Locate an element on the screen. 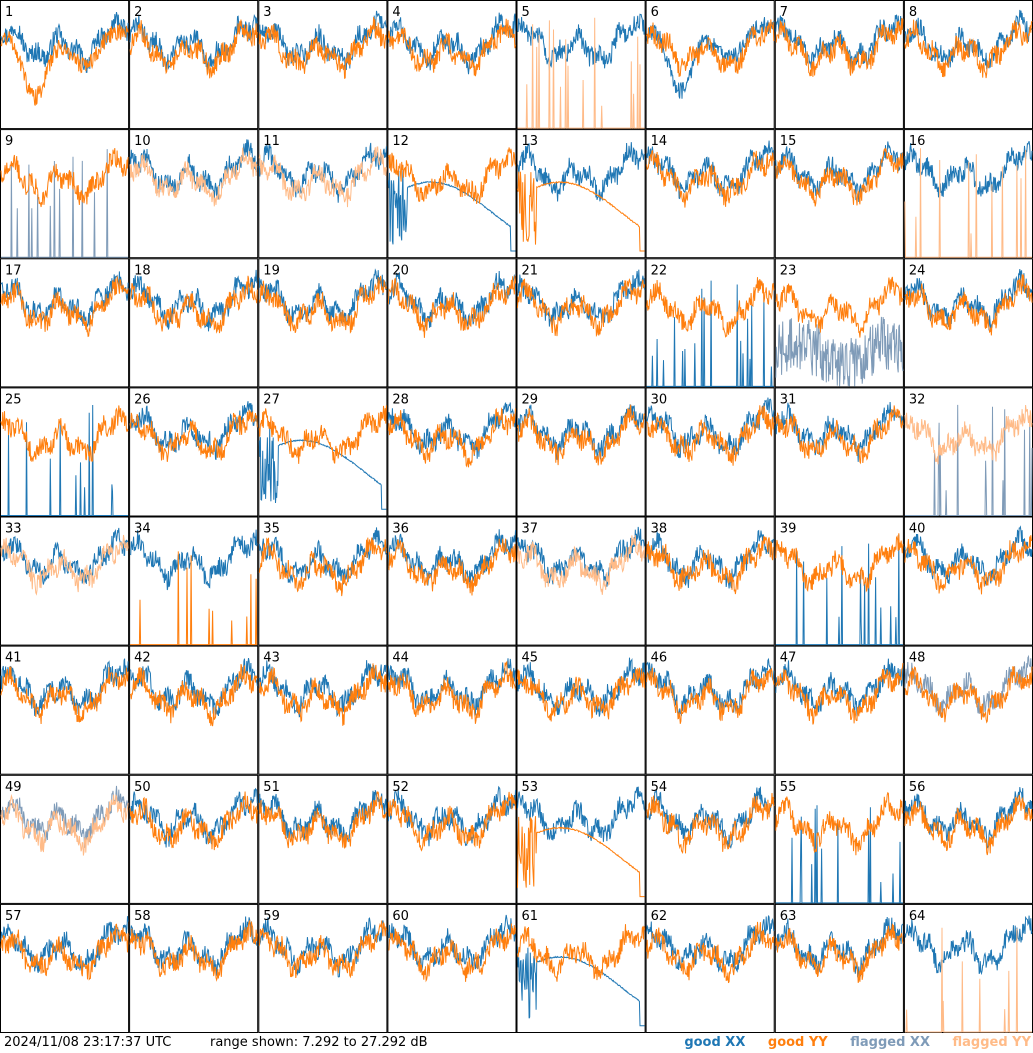  panel-label: 3 is located at coordinates (267, 12).